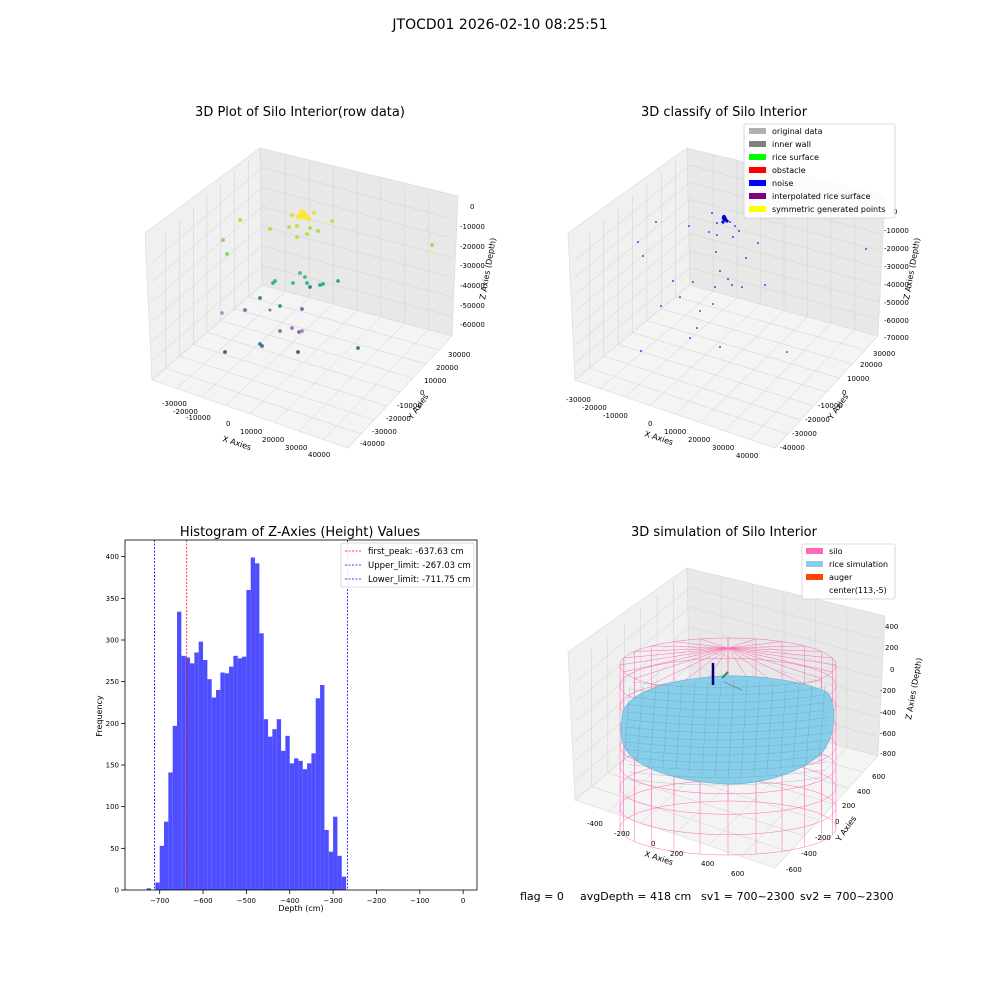  I want to click on classify-x-tick: 30000, so click(723, 448).